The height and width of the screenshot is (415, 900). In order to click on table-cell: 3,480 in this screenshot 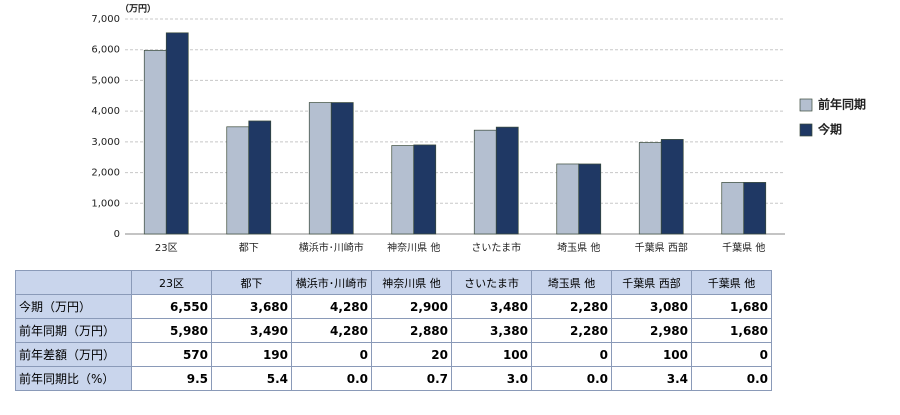, I will do `click(491, 306)`.